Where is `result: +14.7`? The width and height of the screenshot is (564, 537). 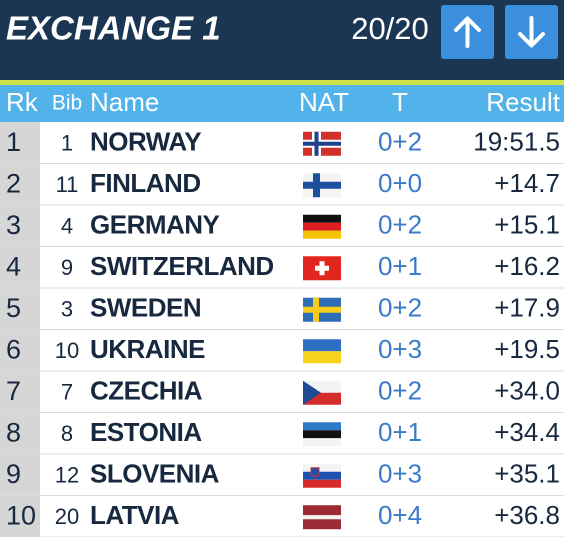 result: +14.7 is located at coordinates (527, 183).